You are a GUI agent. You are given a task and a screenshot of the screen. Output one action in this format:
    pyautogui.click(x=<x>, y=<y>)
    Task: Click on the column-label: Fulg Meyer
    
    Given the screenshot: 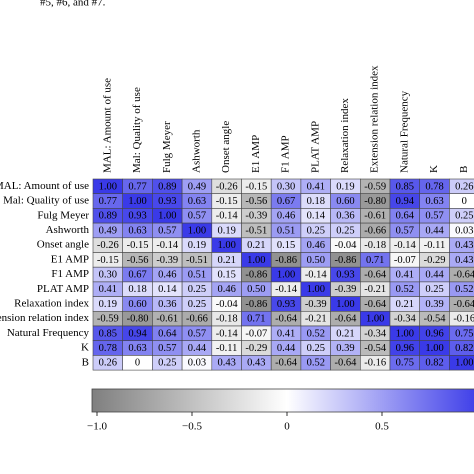 What is the action you would take?
    pyautogui.click(x=167, y=147)
    